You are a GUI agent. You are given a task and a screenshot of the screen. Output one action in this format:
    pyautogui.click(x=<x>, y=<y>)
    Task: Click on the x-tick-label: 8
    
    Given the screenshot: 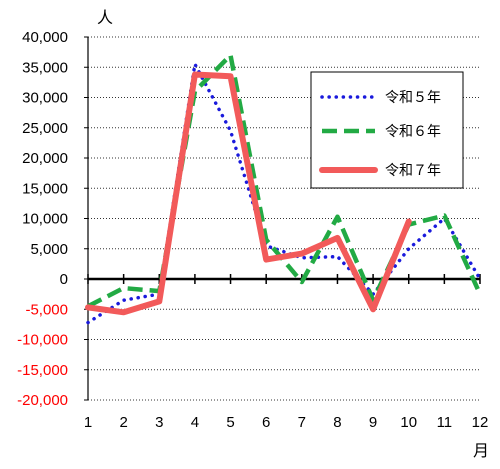 What is the action you would take?
    pyautogui.click(x=337, y=422)
    